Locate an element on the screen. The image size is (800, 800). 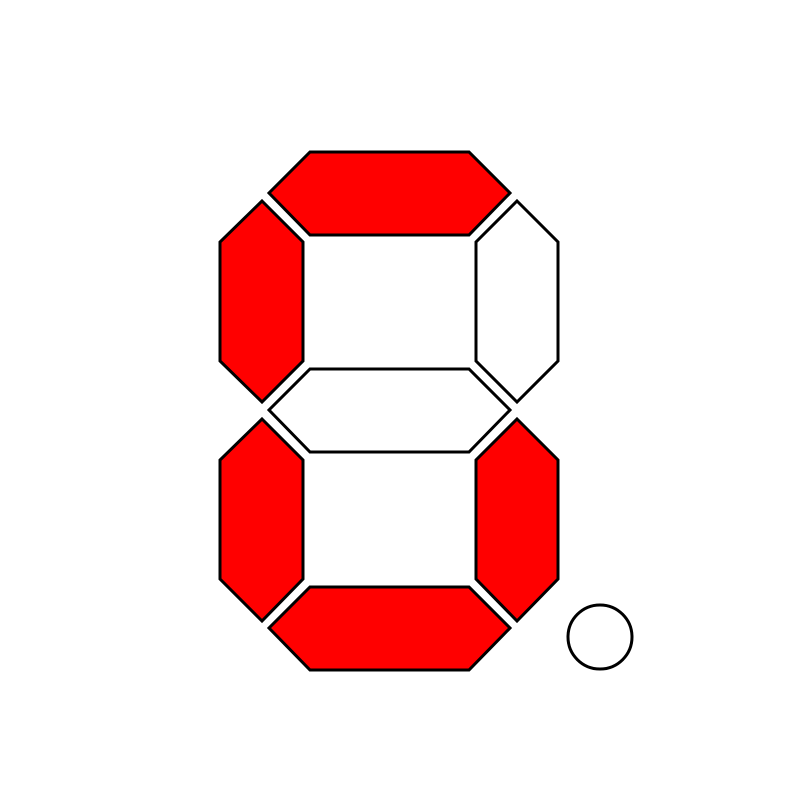
segment-b is located at coordinates (517, 301).